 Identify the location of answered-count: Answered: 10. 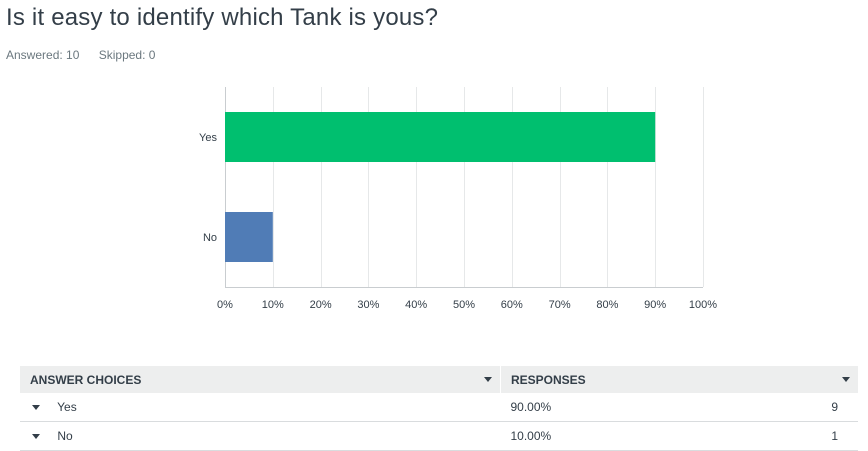
(43, 55).